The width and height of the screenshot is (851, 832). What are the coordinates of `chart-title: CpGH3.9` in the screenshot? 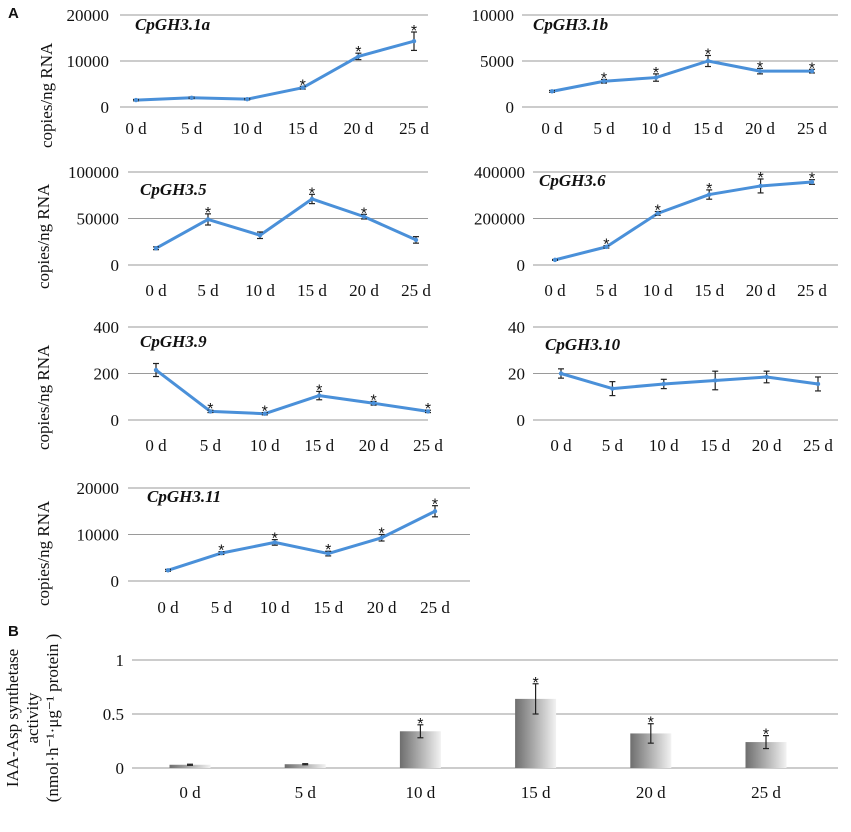 It's located at (173, 341).